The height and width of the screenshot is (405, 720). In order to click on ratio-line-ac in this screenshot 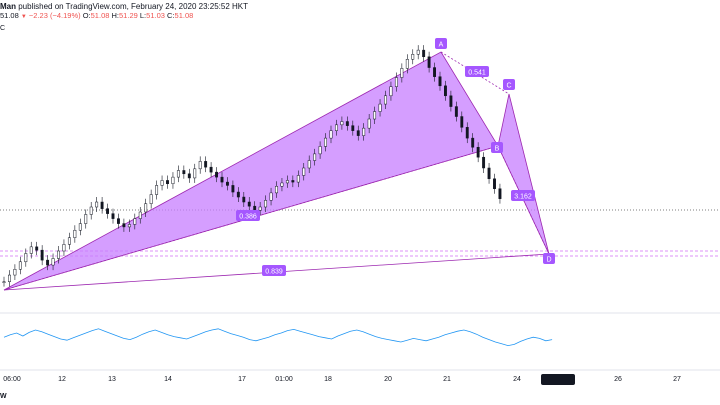, I will do `click(475, 73)`.